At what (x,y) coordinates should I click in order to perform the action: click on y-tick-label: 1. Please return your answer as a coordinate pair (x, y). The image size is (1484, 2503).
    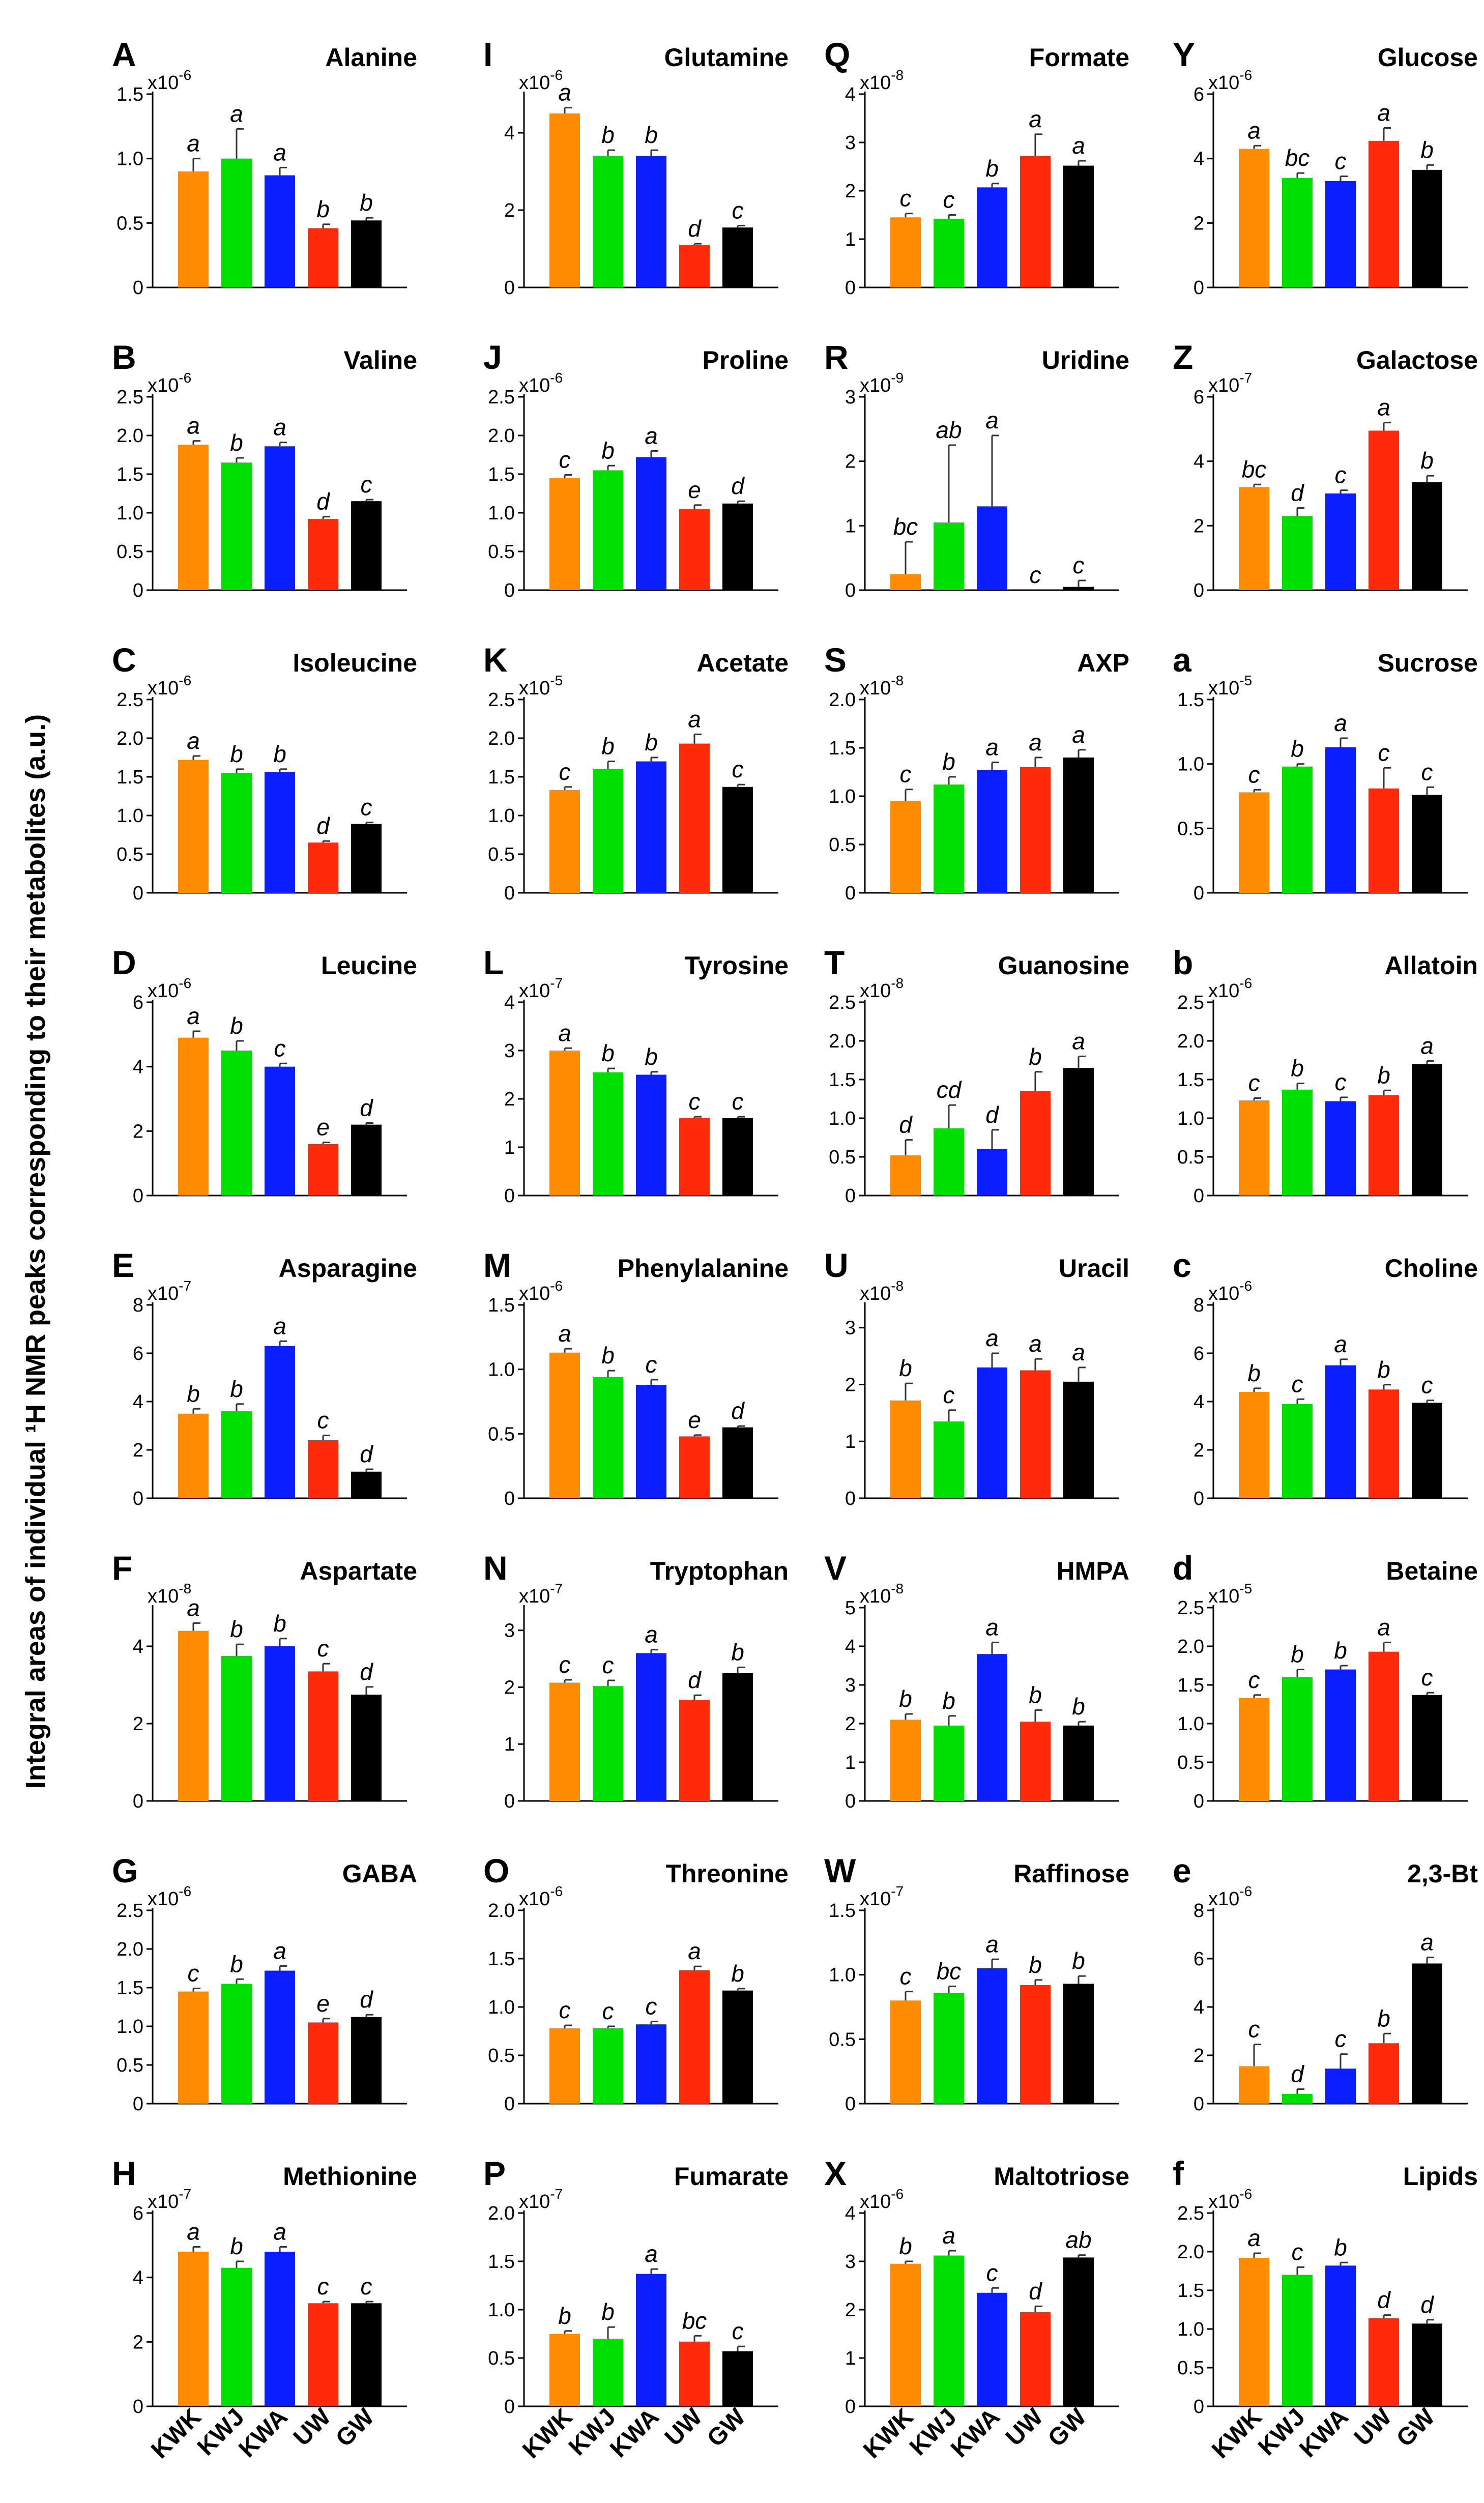
    Looking at the image, I should click on (509, 1745).